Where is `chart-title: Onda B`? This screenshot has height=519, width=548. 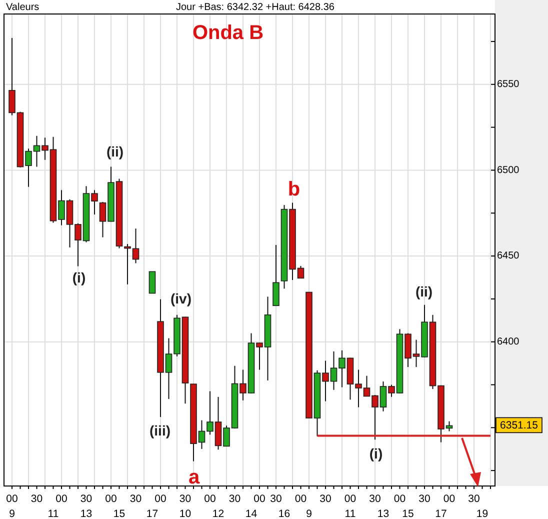 chart-title: Onda B is located at coordinates (228, 33).